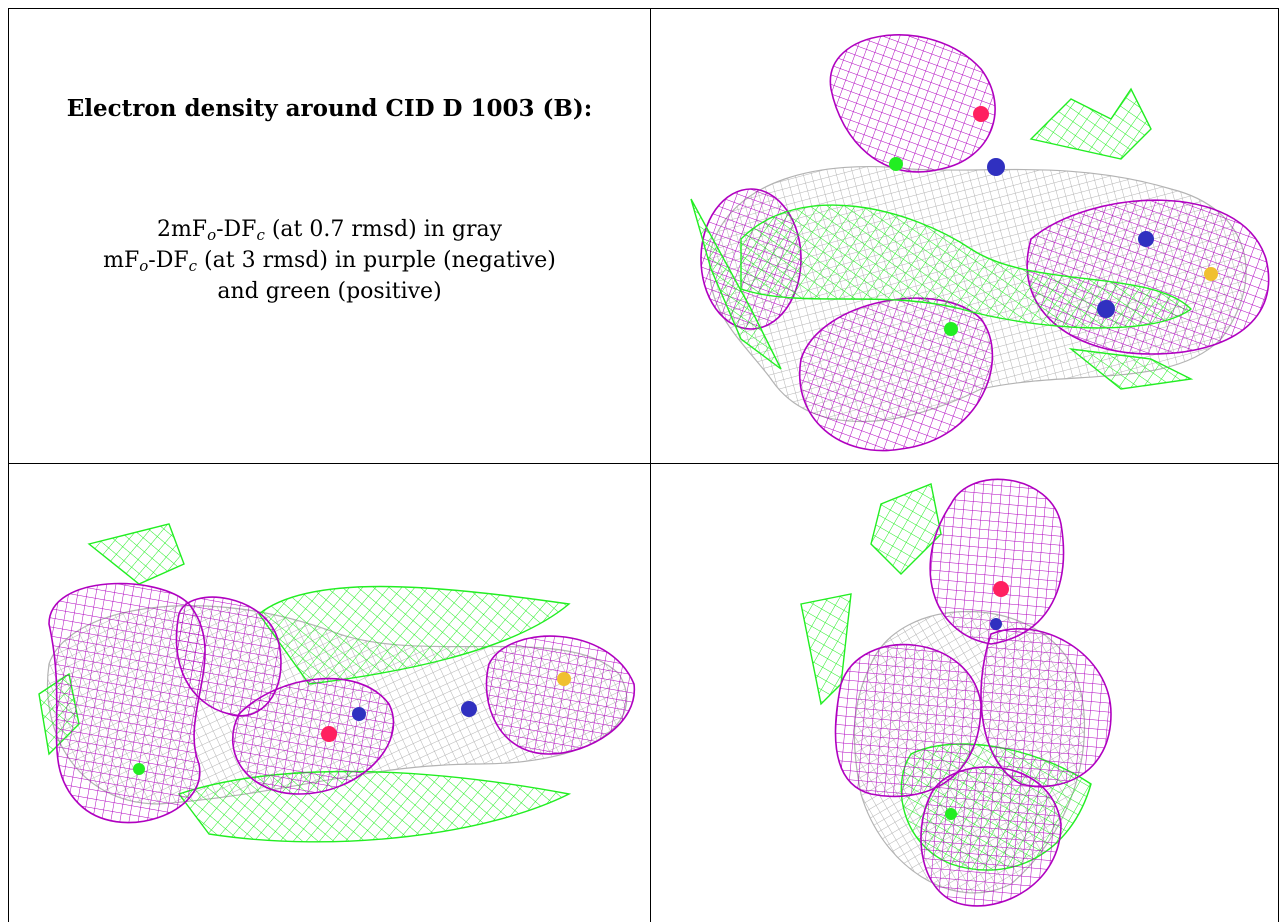  I want to click on caption-title: Electron density around CID D 1003 (B):, so click(329, 108).